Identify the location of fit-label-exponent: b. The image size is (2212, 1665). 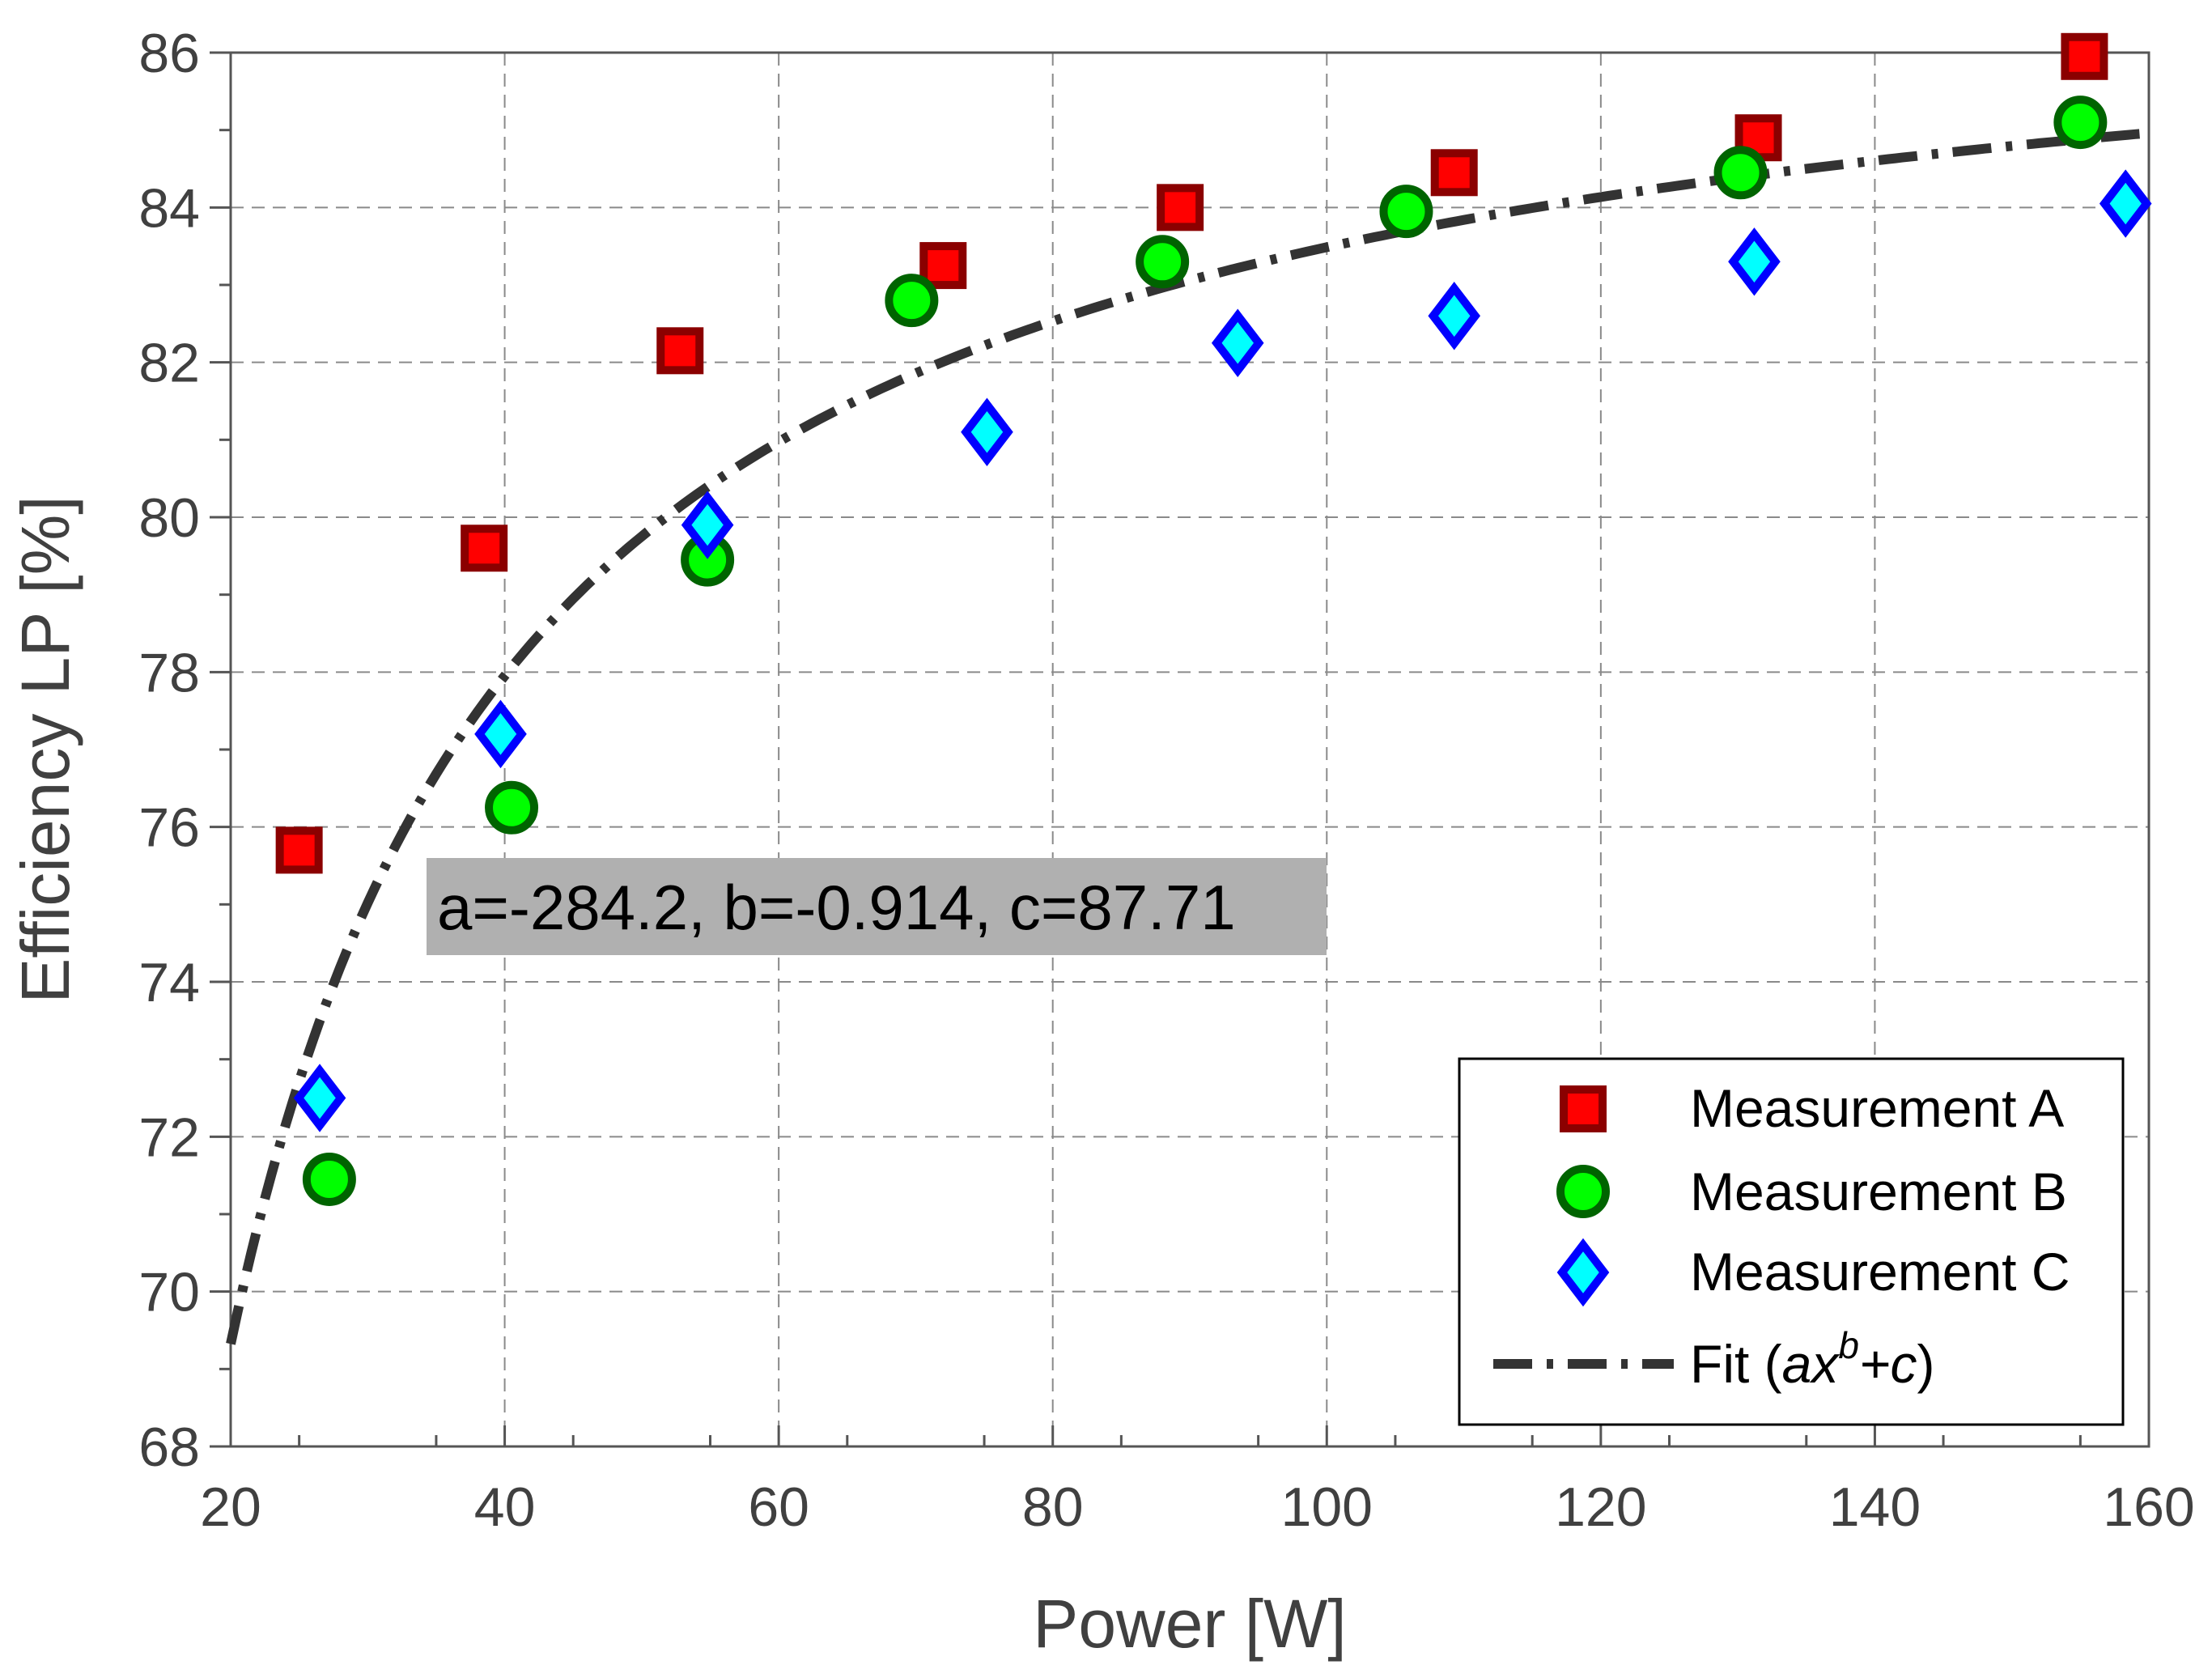
(1848, 1345).